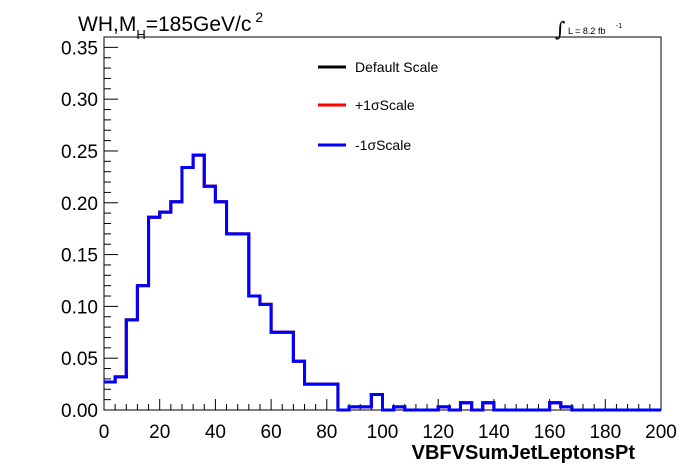 Image resolution: width=696 pixels, height=472 pixels. I want to click on svg-text:WH,MH=185GeV/c2: WH,MH=185GeV/c 2, so click(170, 25).